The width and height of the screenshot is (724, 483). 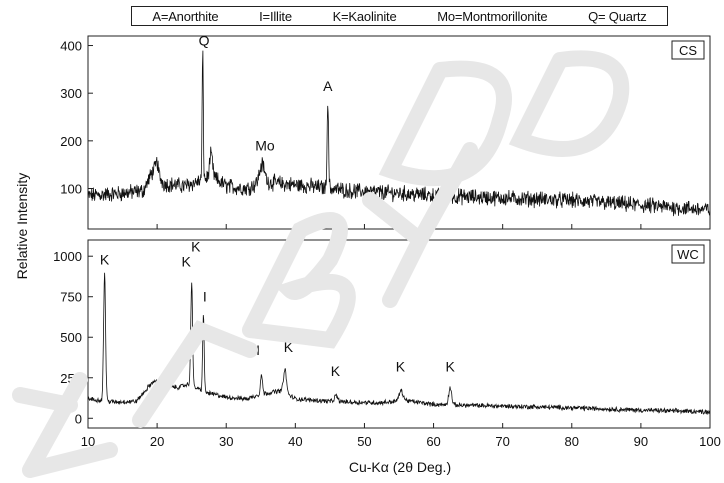 What do you see at coordinates (617, 16) in the screenshot?
I see `legend-quartz: Q= Quartz` at bounding box center [617, 16].